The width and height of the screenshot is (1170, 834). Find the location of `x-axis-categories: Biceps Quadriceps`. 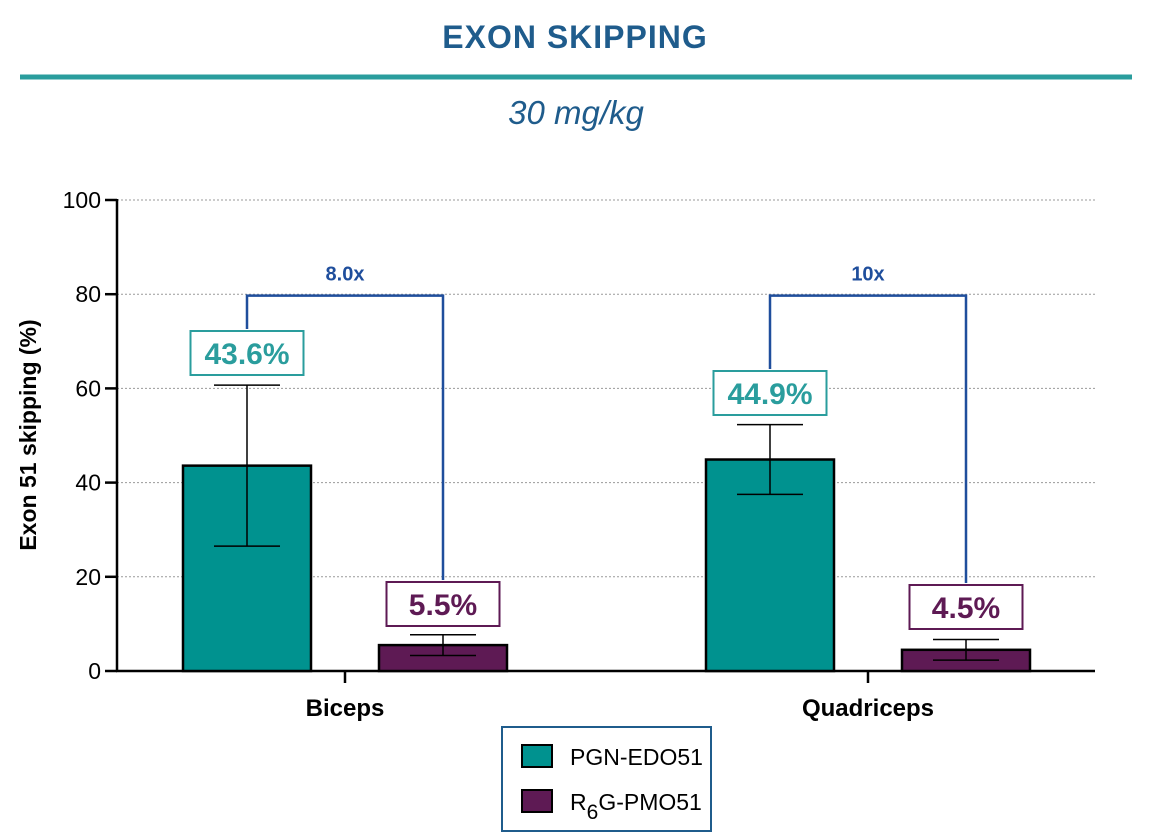

x-axis-categories: Biceps Quadriceps is located at coordinates (620, 696).